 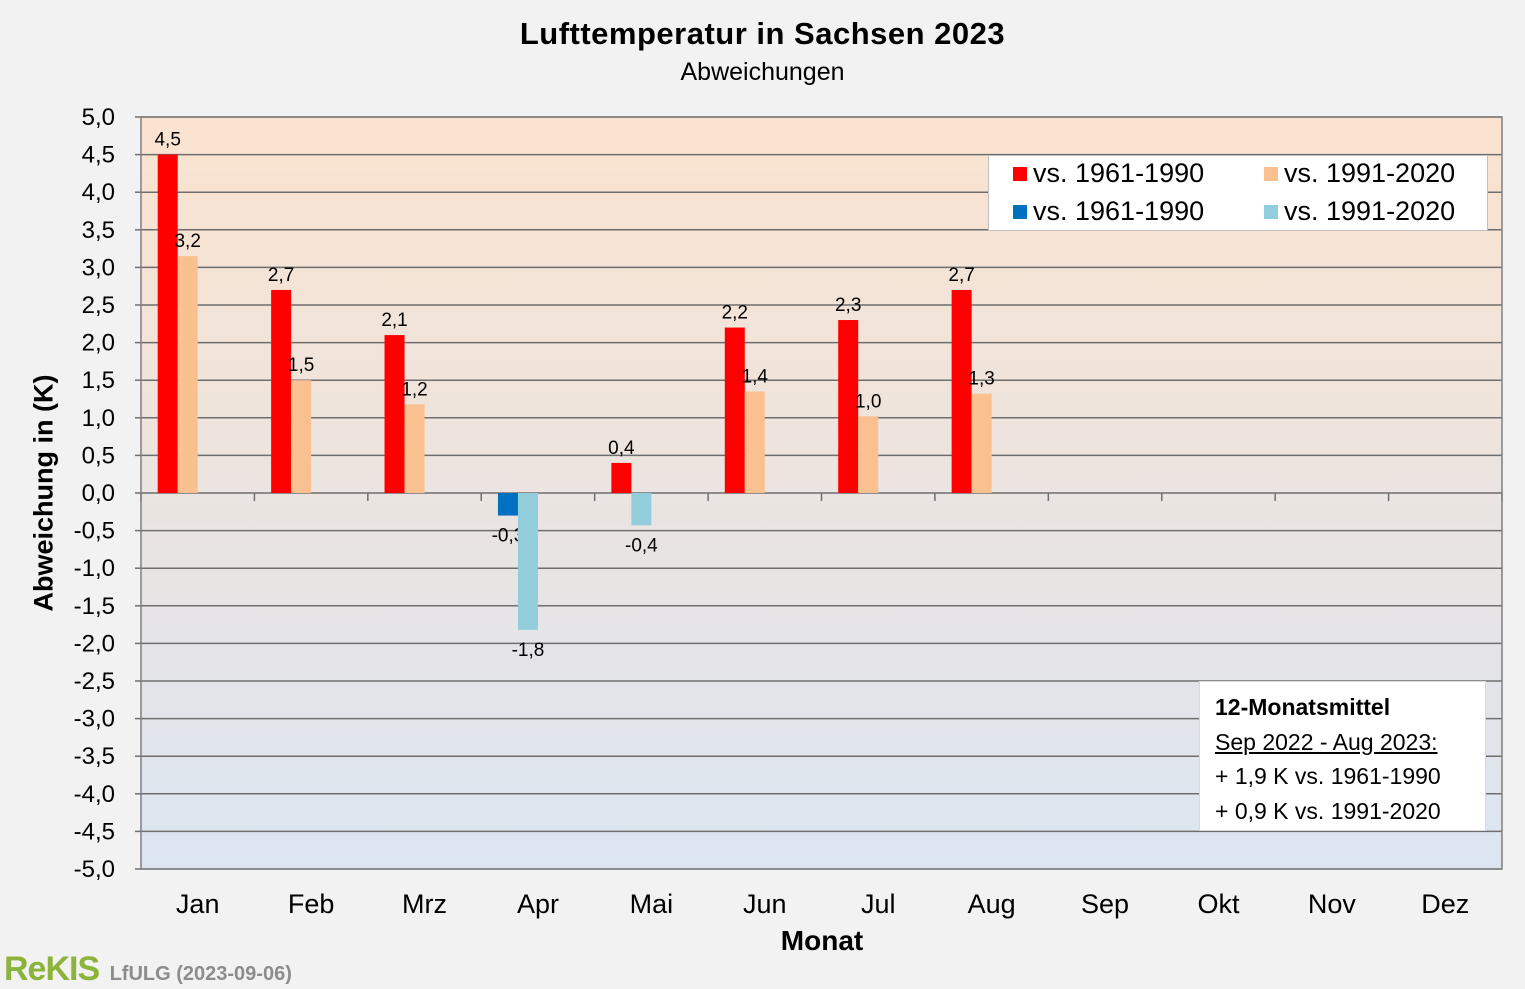 I want to click on data-label: -1,8, so click(x=528, y=650).